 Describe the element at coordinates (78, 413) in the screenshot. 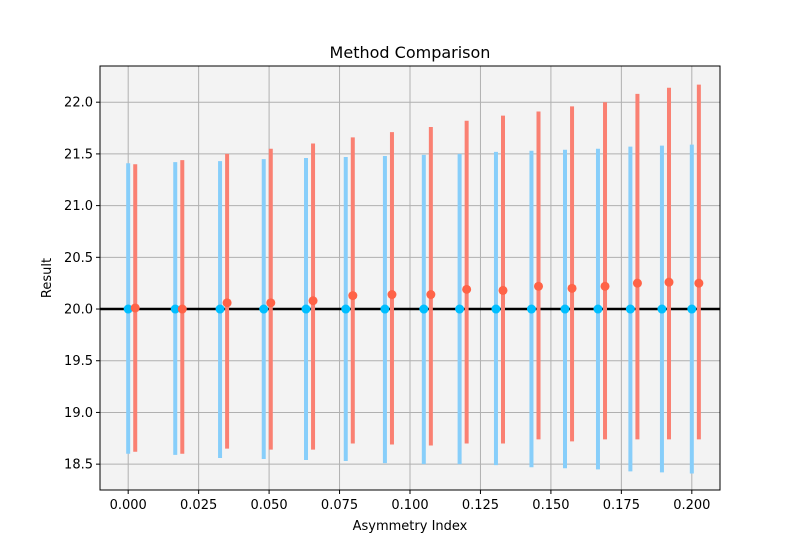

I see `y-tick-label: 19.0` at that location.